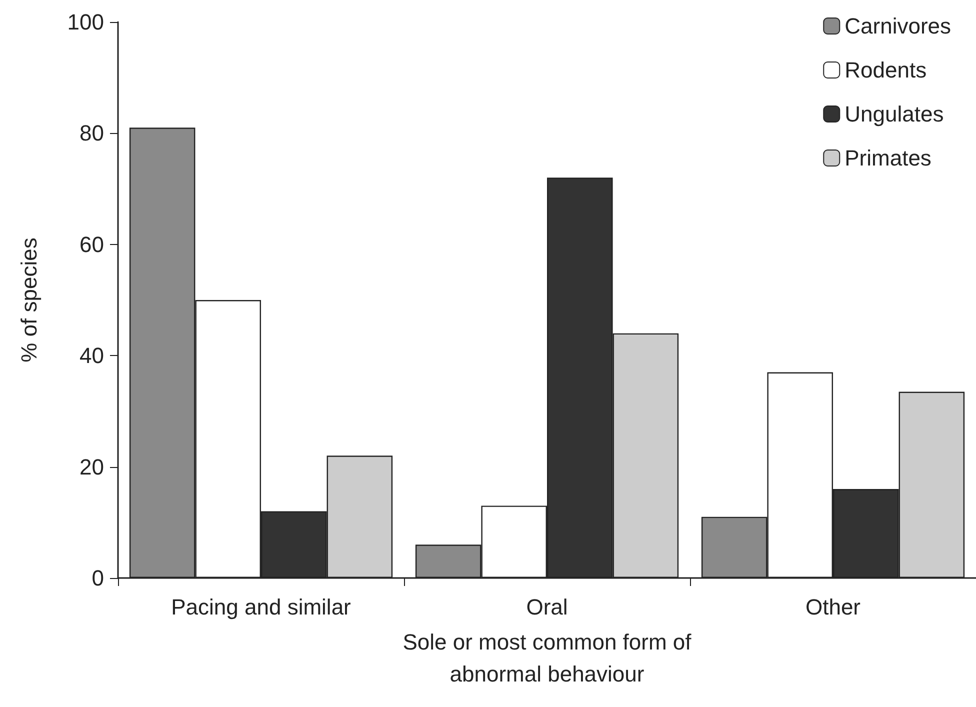 The height and width of the screenshot is (707, 976). What do you see at coordinates (547, 658) in the screenshot?
I see `x-axis-title: Sole or most common form of abnormal behaviour` at bounding box center [547, 658].